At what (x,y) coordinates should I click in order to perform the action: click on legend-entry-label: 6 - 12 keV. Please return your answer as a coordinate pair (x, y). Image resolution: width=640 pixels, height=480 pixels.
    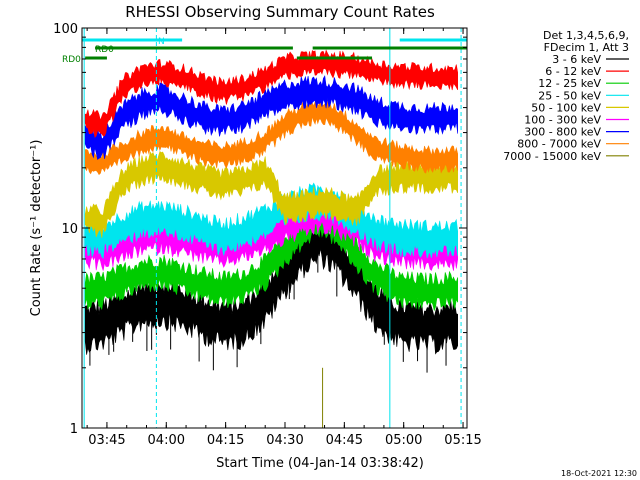
    Looking at the image, I should click on (573, 71).